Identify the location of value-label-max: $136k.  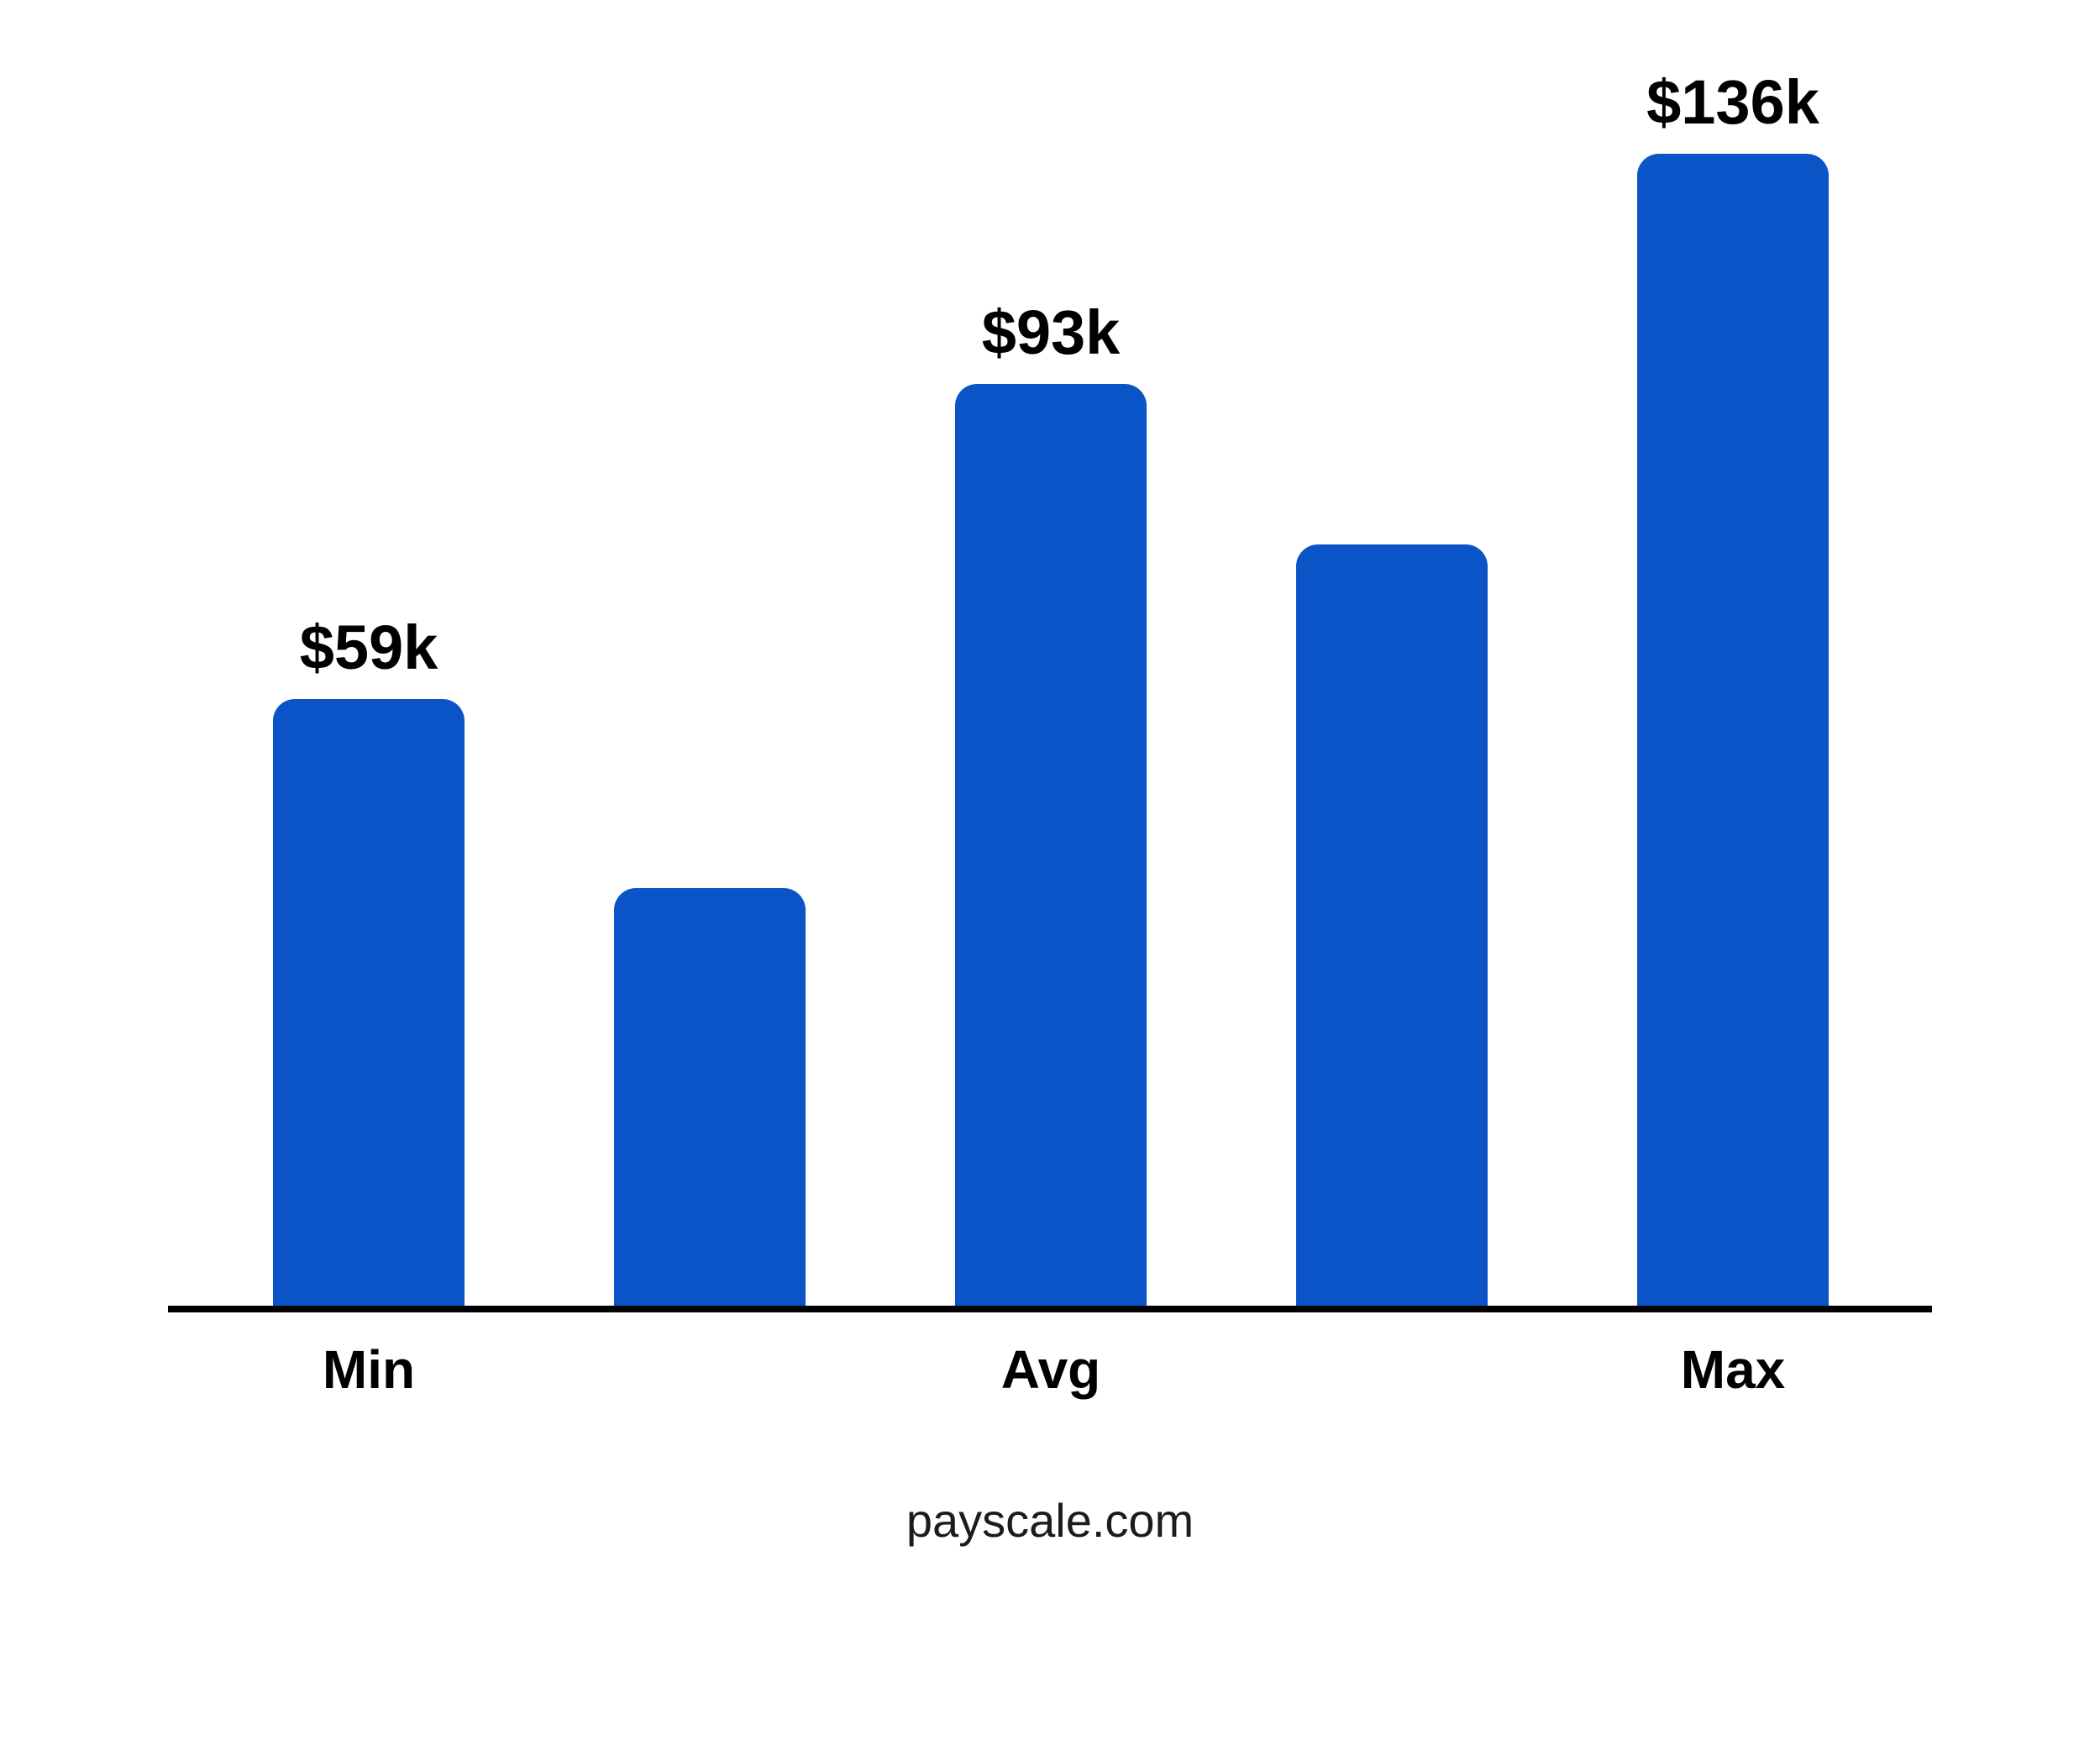
(1732, 102).